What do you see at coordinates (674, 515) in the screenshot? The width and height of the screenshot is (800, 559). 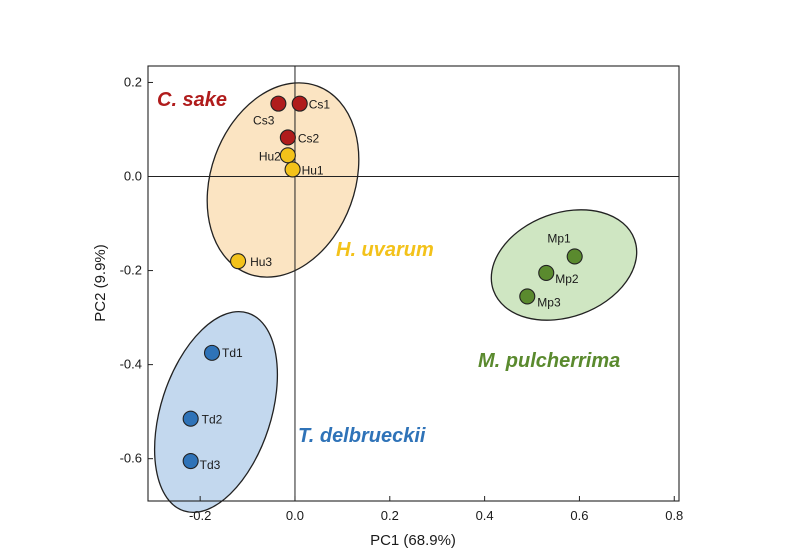 I see `x-tick-label: 0.8` at bounding box center [674, 515].